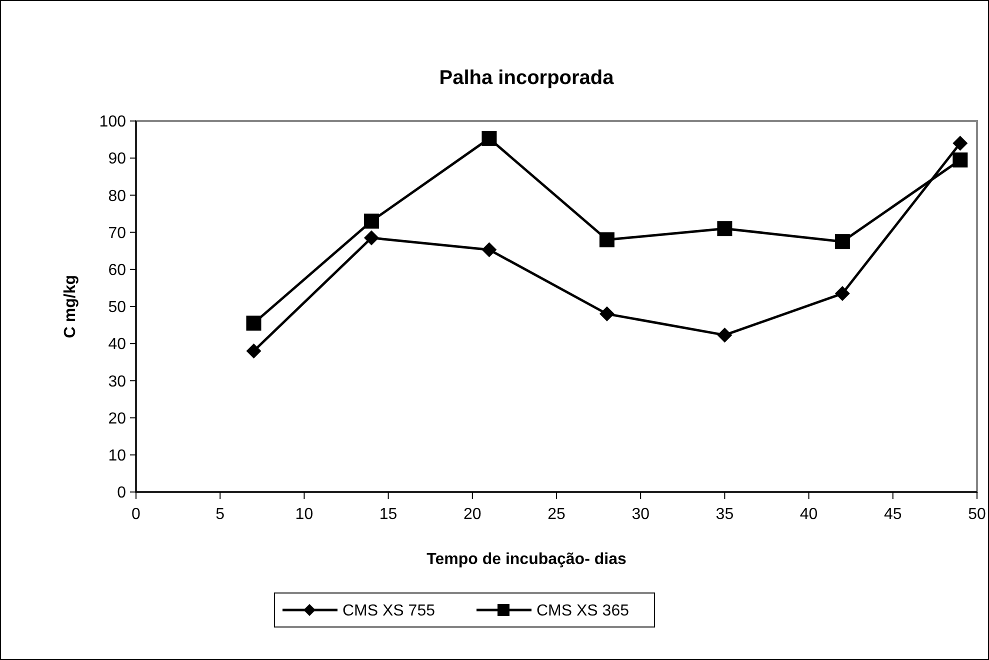  Describe the element at coordinates (220, 514) in the screenshot. I see `x-tick-label: 5` at that location.